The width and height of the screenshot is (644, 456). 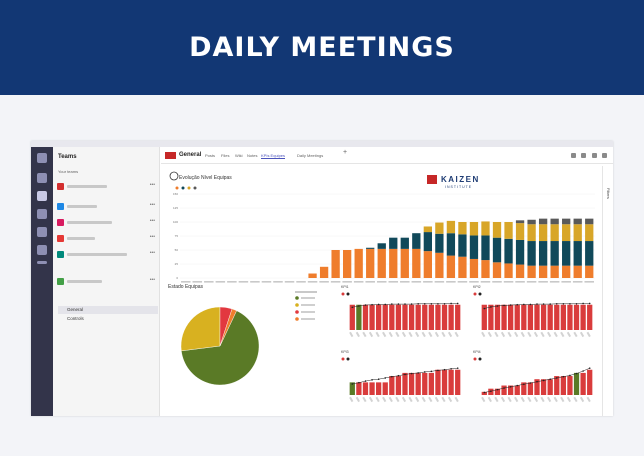 What do you see at coordinates (594, 155) in the screenshot?
I see `chat-bubble-icon` at bounding box center [594, 155].